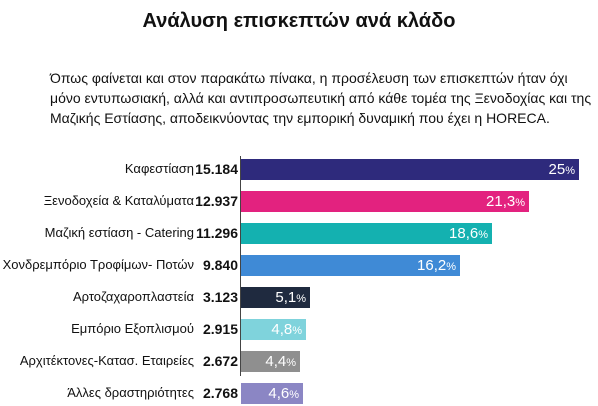 This screenshot has height=406, width=598. What do you see at coordinates (290, 297) in the screenshot?
I see `percentage-label: 5,1%` at bounding box center [290, 297].